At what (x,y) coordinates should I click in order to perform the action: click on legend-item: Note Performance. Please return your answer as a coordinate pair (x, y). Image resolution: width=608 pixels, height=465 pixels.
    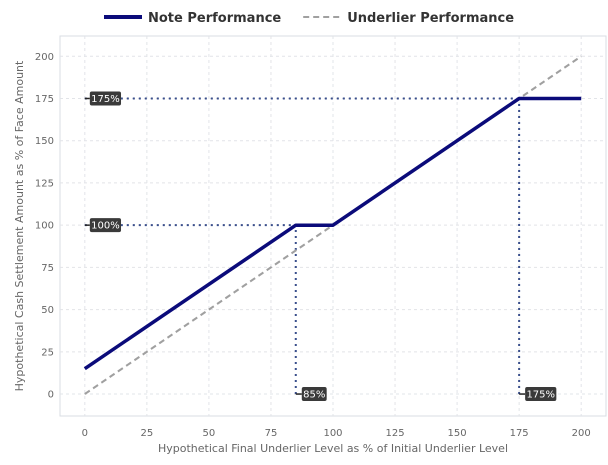
    Looking at the image, I should click on (192, 18).